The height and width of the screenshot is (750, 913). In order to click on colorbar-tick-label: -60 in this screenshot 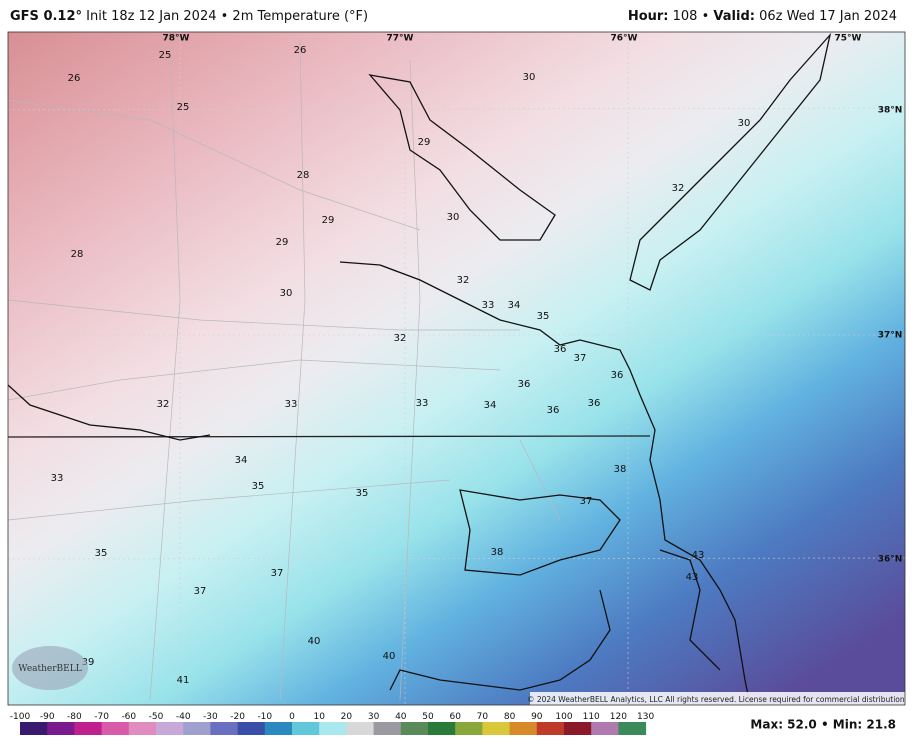, I will do `click(128, 717)`.